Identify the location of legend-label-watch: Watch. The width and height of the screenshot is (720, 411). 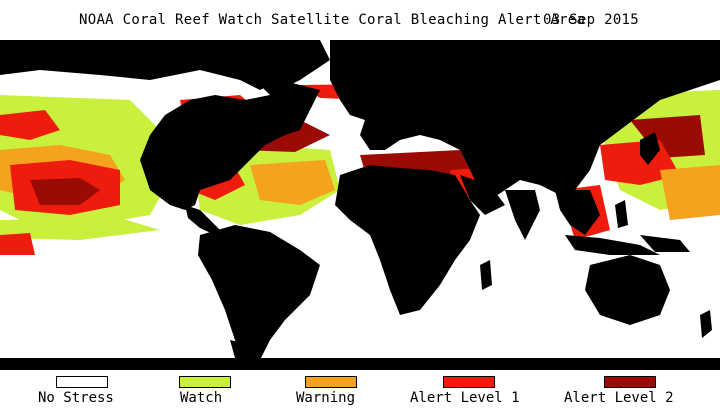
(201, 398).